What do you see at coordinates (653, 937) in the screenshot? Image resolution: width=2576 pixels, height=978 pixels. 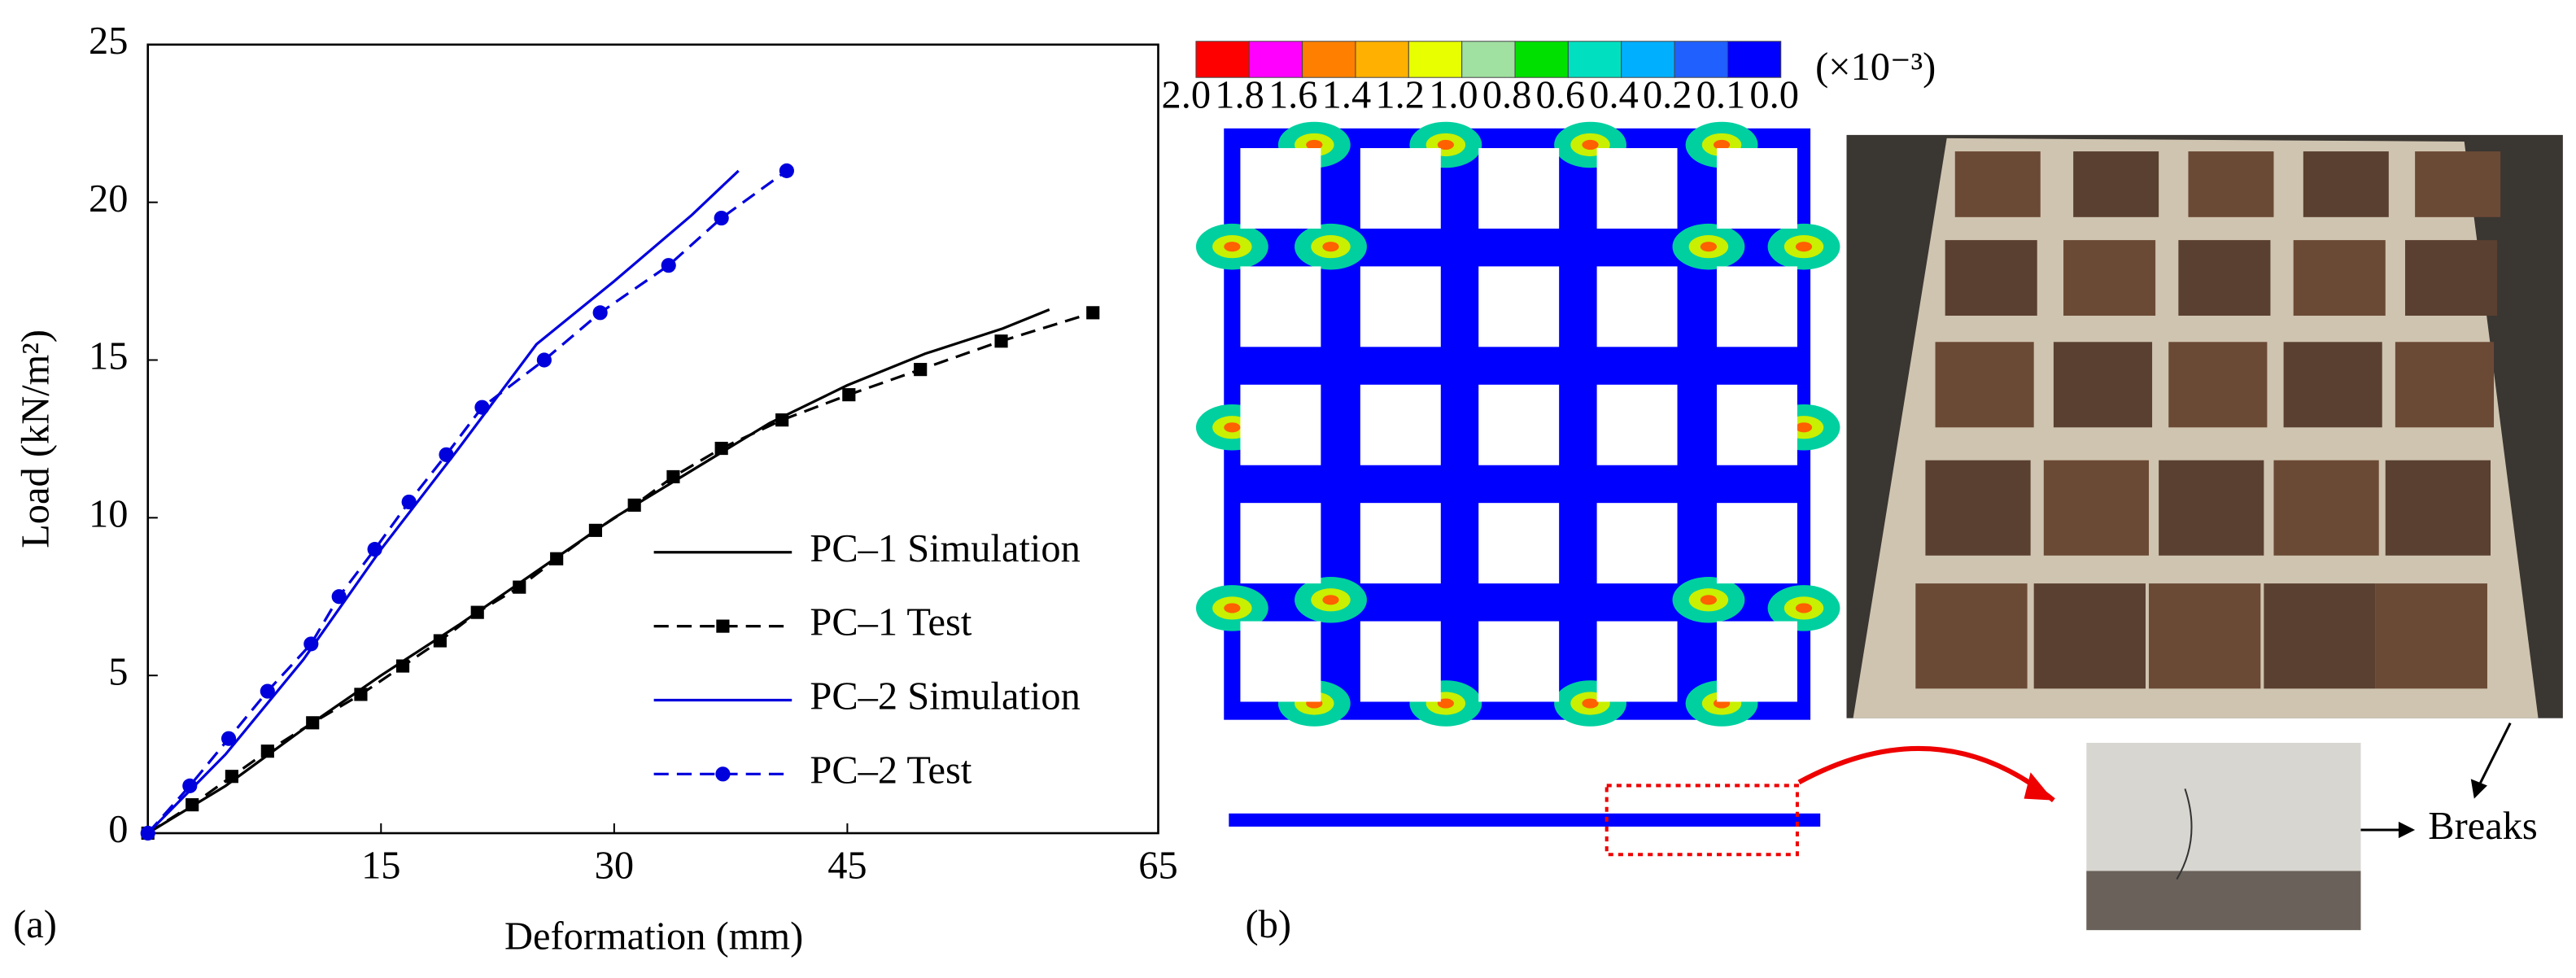 I see `x-axis-label: Deformation (mm)` at bounding box center [653, 937].